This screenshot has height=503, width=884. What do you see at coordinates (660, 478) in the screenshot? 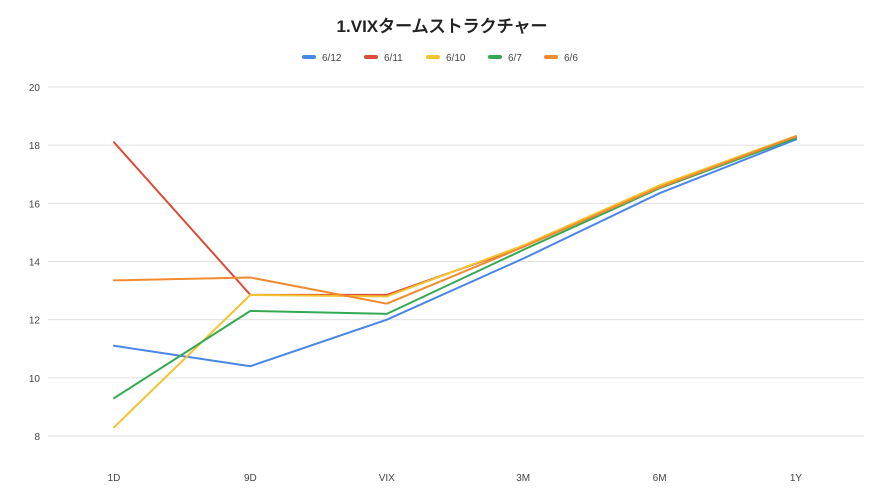
I see `x-tick-label: 6M` at bounding box center [660, 478].